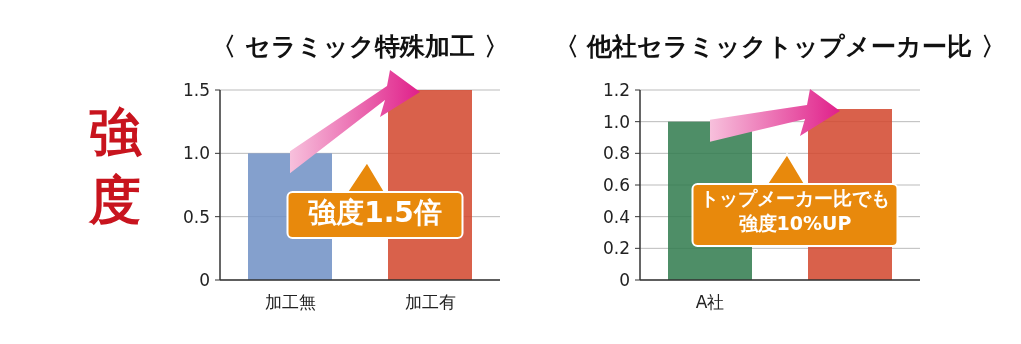 The image size is (1021, 344). I want to click on y-tick-label: 0.8, so click(616, 153).